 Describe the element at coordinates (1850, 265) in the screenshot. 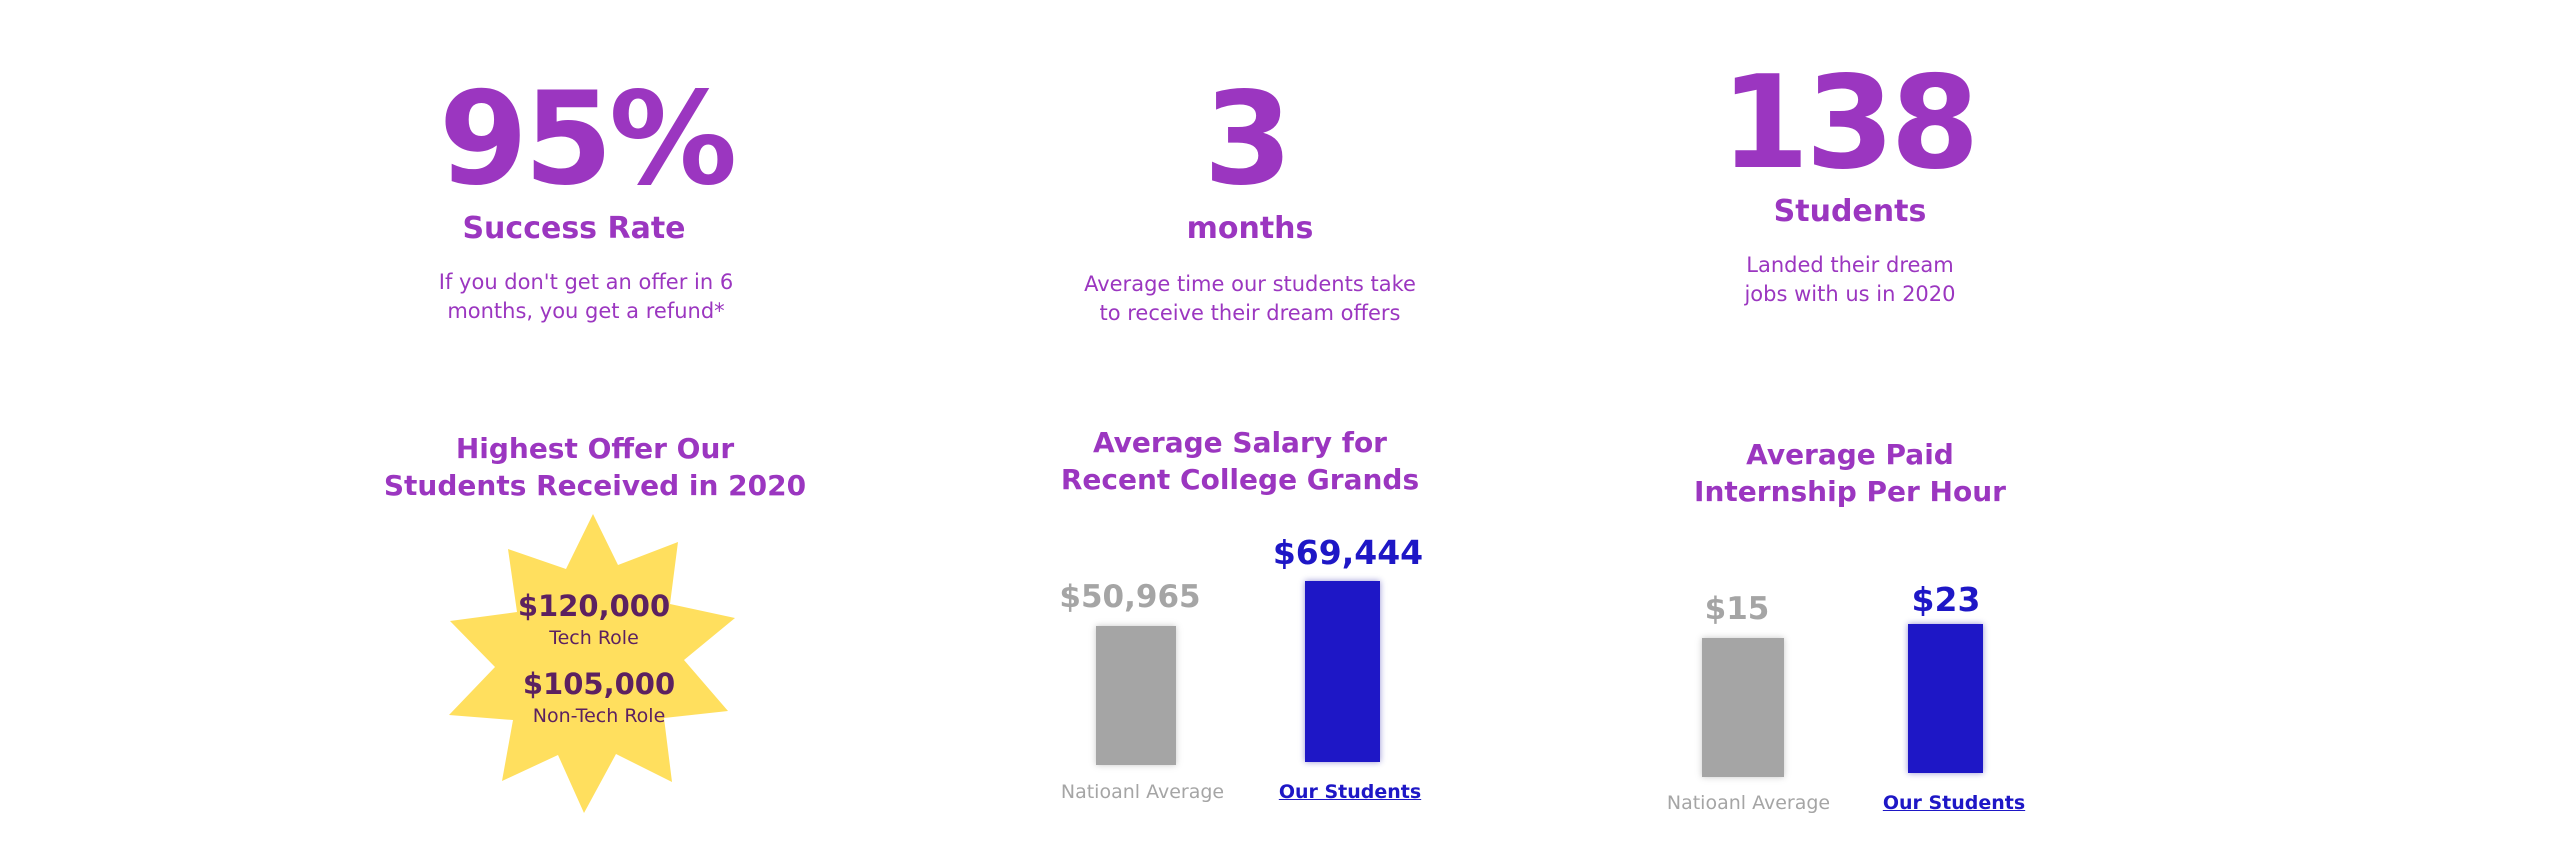

I see `stat-description-line: Landed their dream` at that location.